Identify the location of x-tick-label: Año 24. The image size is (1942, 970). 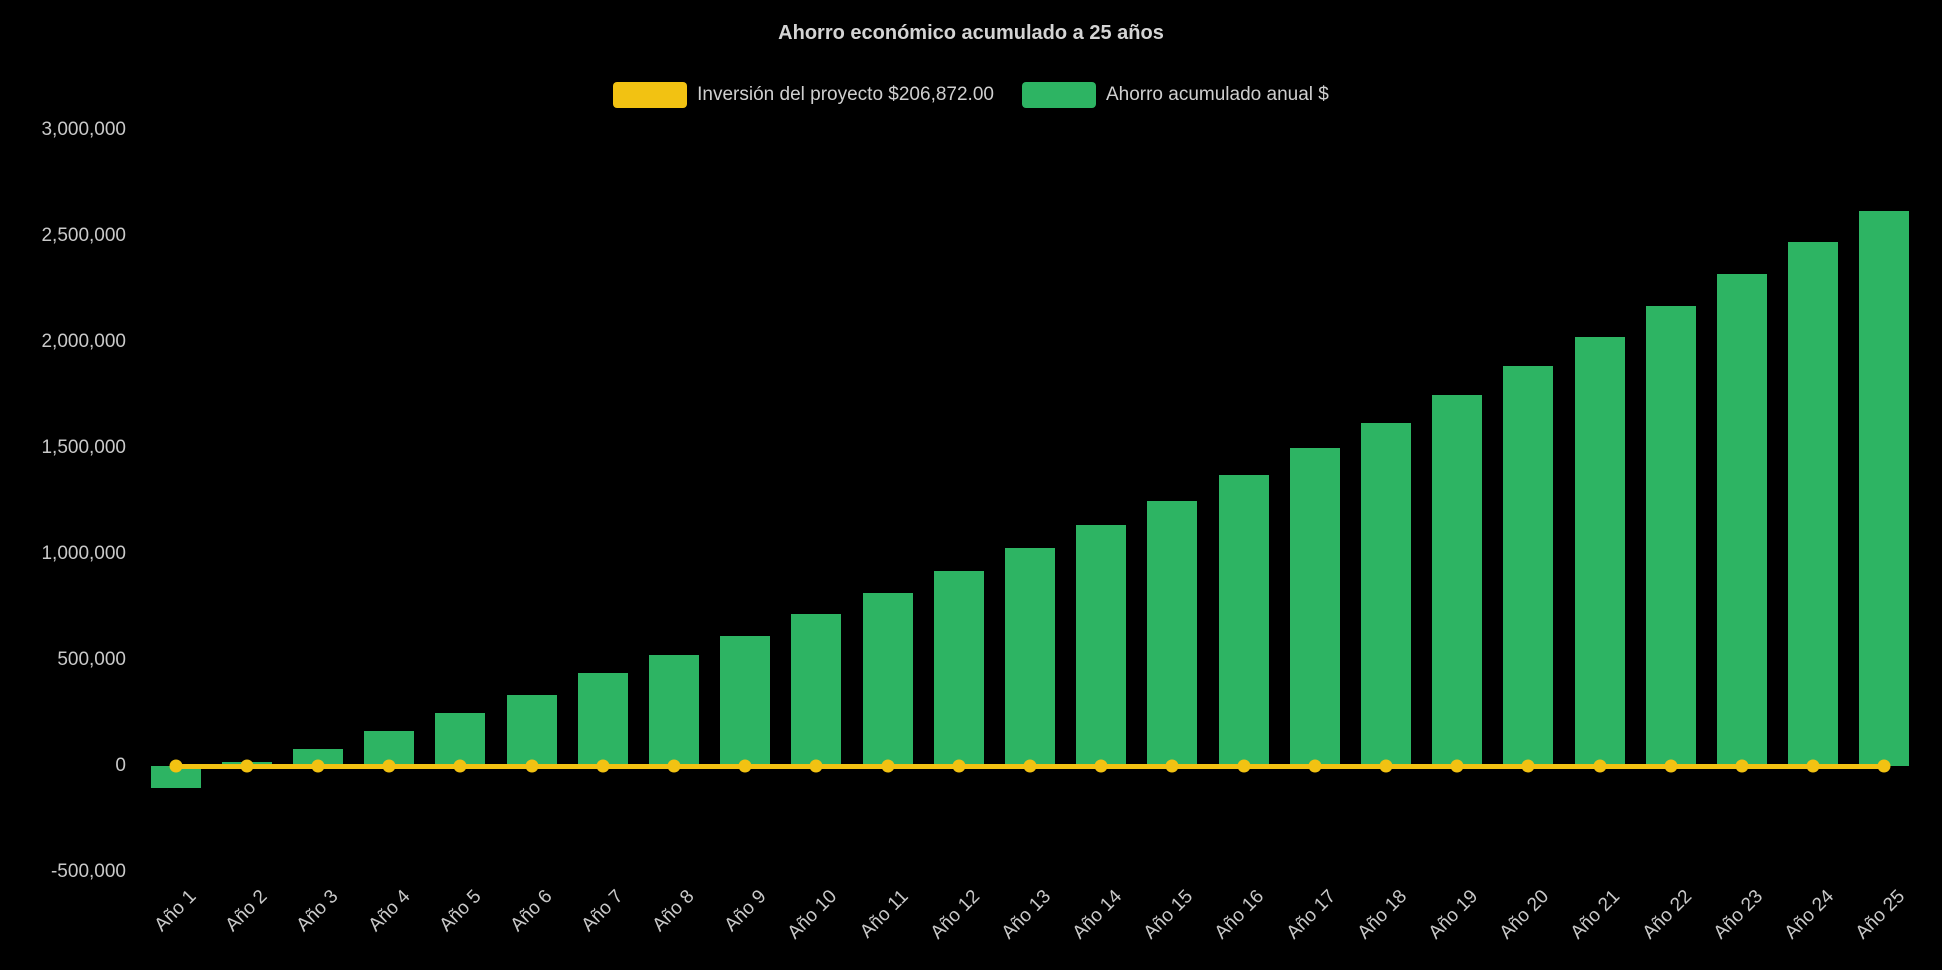
(1809, 915).